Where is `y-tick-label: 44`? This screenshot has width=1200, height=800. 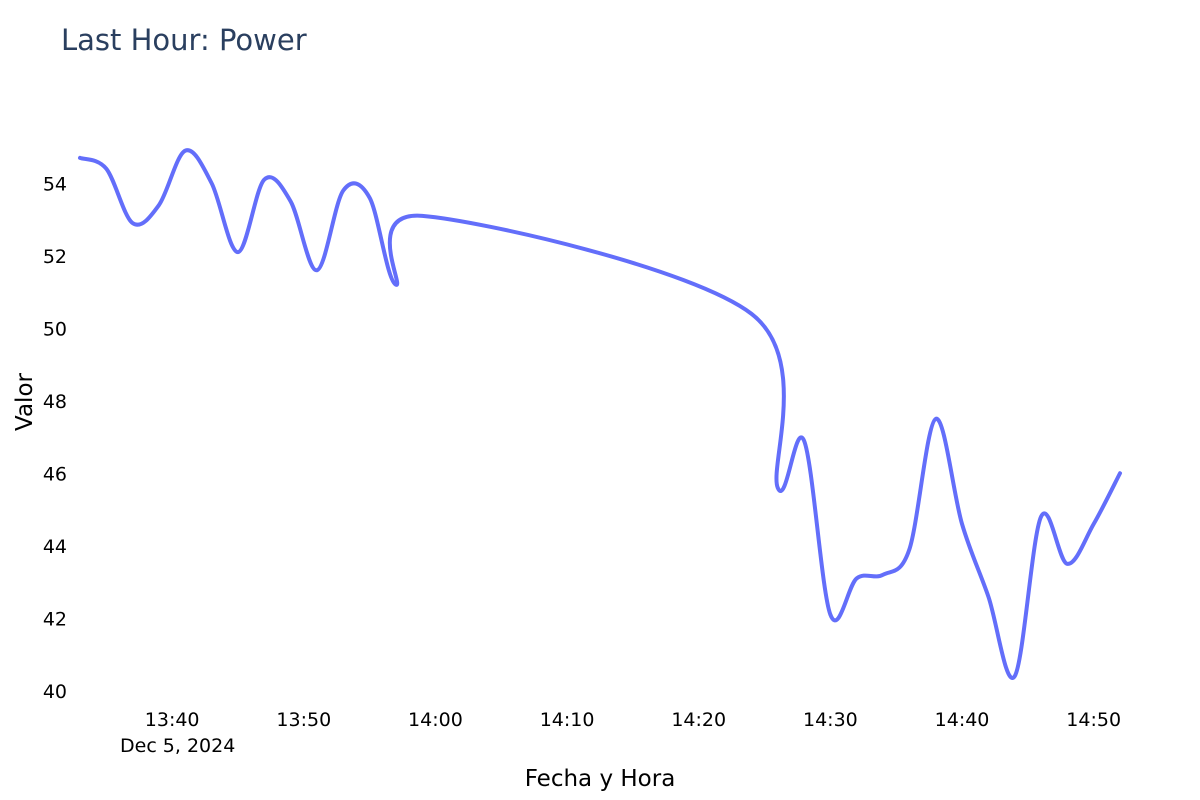
y-tick-label: 44 is located at coordinates (55, 547).